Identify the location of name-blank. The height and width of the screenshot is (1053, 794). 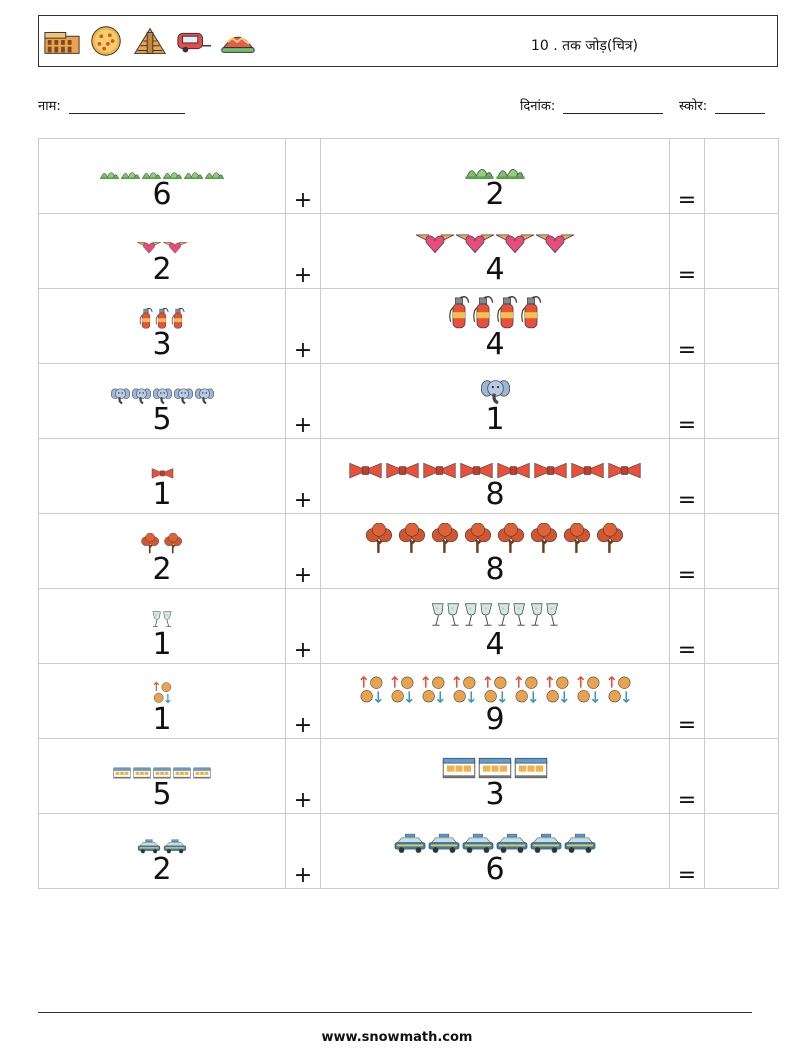
(126, 106).